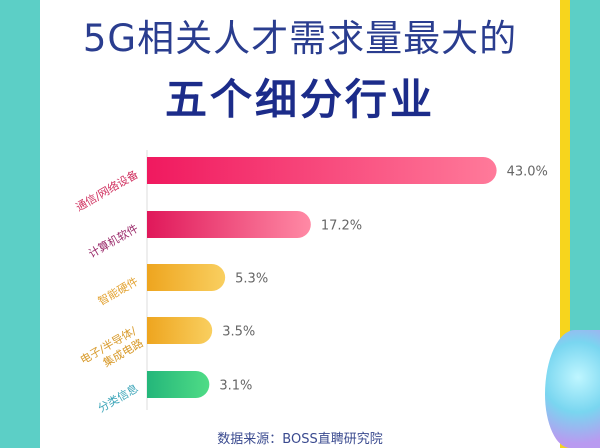 This screenshot has height=448, width=600. Describe the element at coordinates (117, 291) in the screenshot. I see `category-label: 智能硬件` at that location.